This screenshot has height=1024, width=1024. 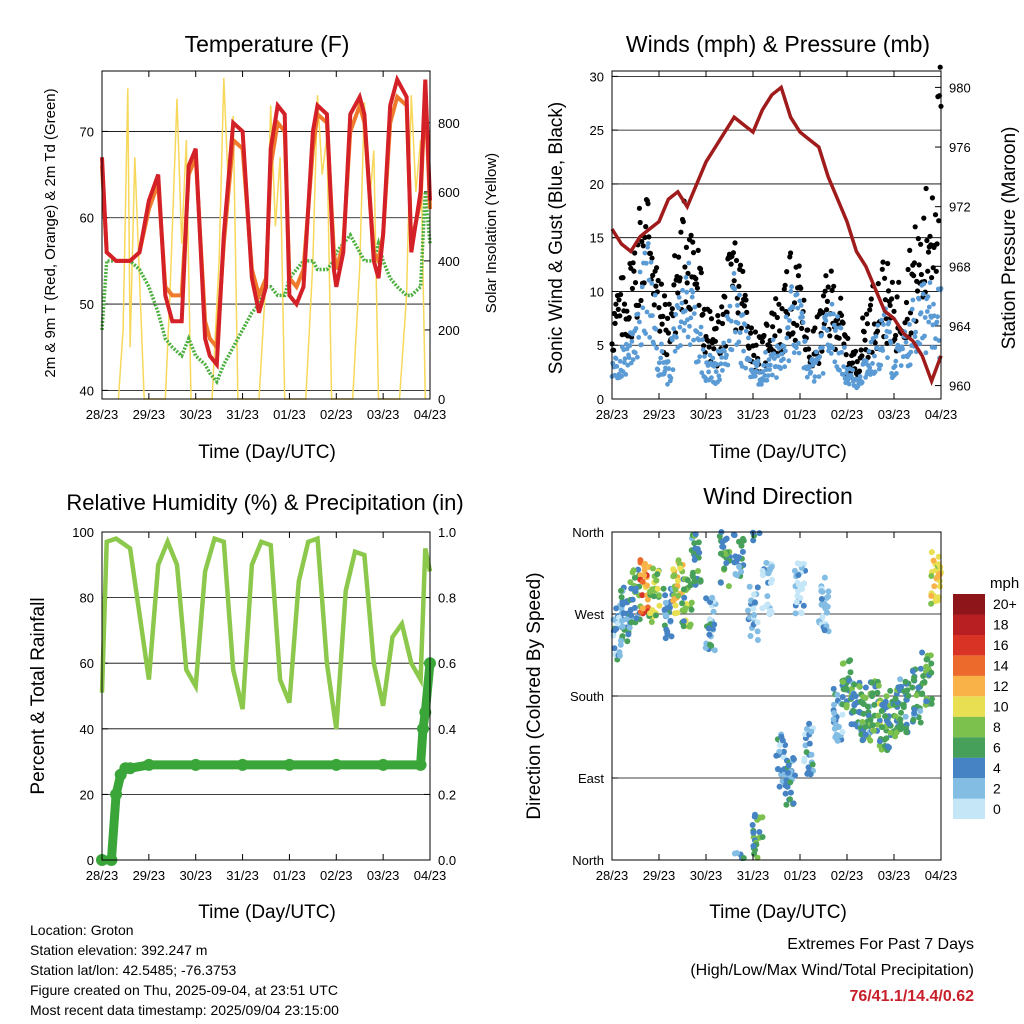 What do you see at coordinates (776, 696) in the screenshot?
I see `direction-plot-frame` at bounding box center [776, 696].